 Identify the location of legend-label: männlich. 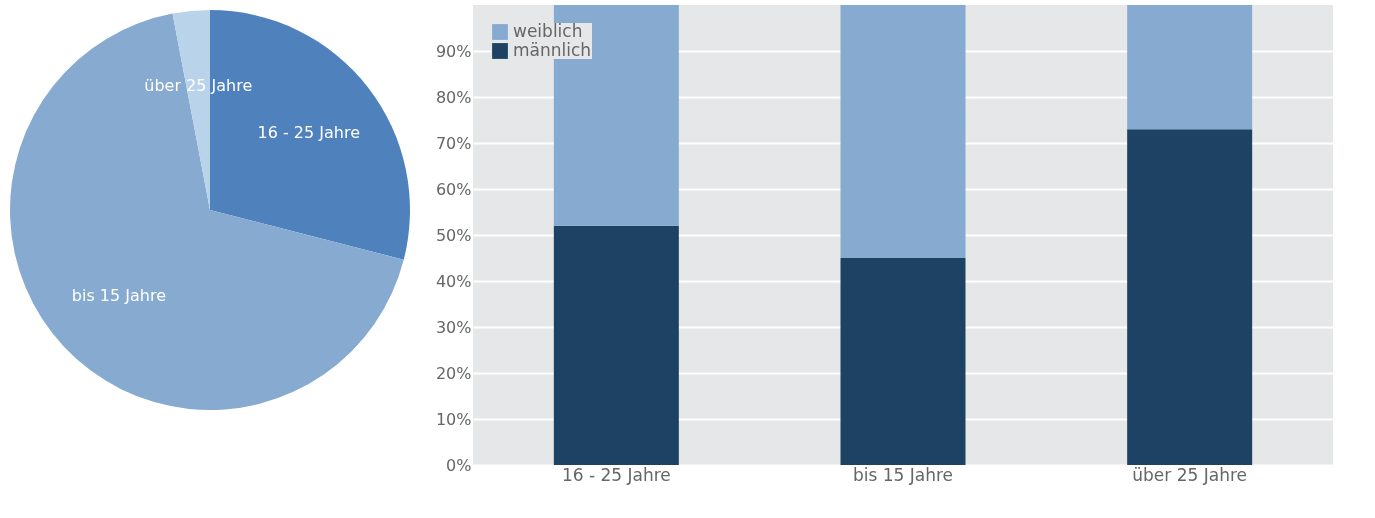
(552, 50).